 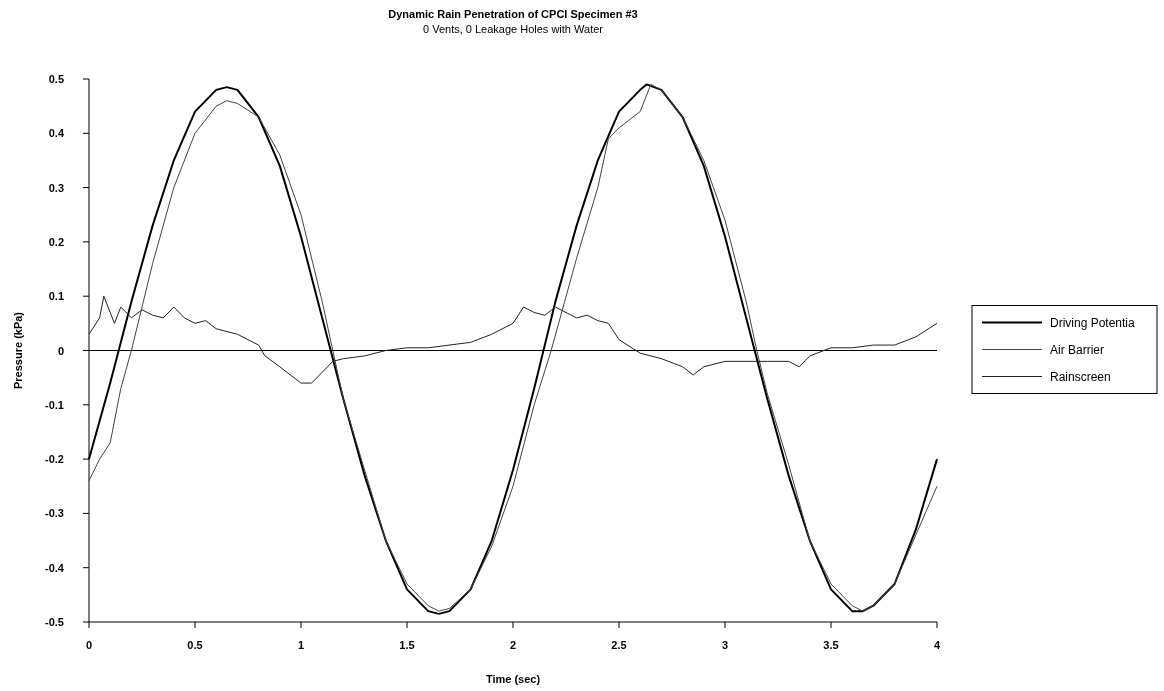 I want to click on chart-subtitle: 0 Vents, 0 Leakage Holes with Water, so click(x=513, y=29).